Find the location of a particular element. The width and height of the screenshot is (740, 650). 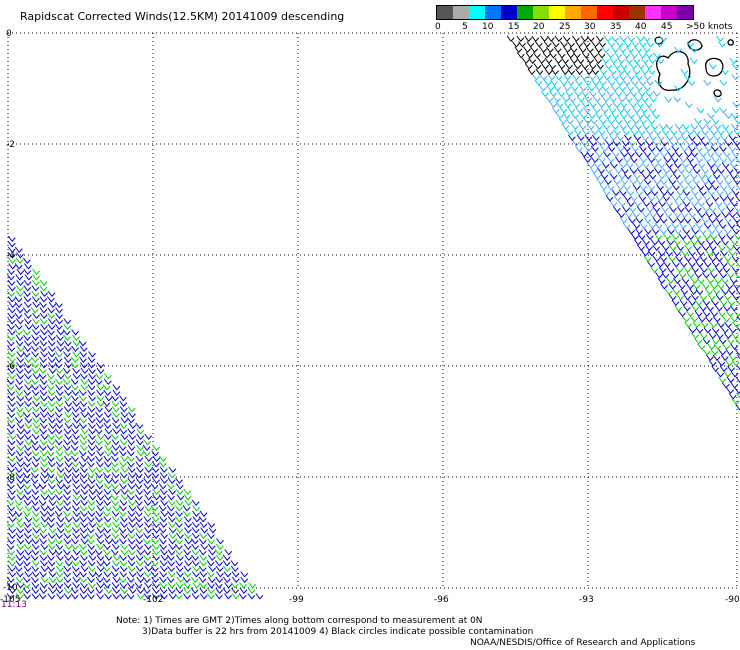

legend-label: 10 is located at coordinates (488, 27).